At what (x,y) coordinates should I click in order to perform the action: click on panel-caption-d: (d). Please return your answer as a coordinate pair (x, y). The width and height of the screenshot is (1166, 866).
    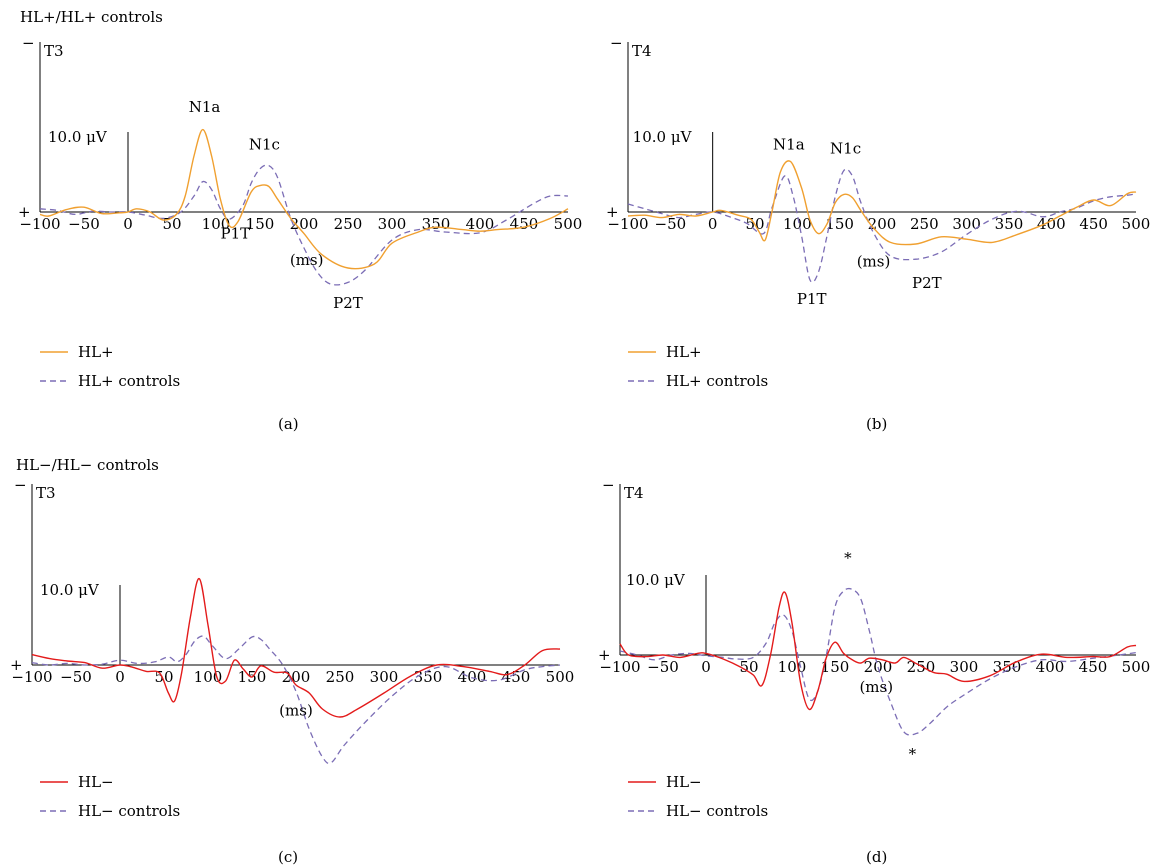
    Looking at the image, I should click on (877, 857).